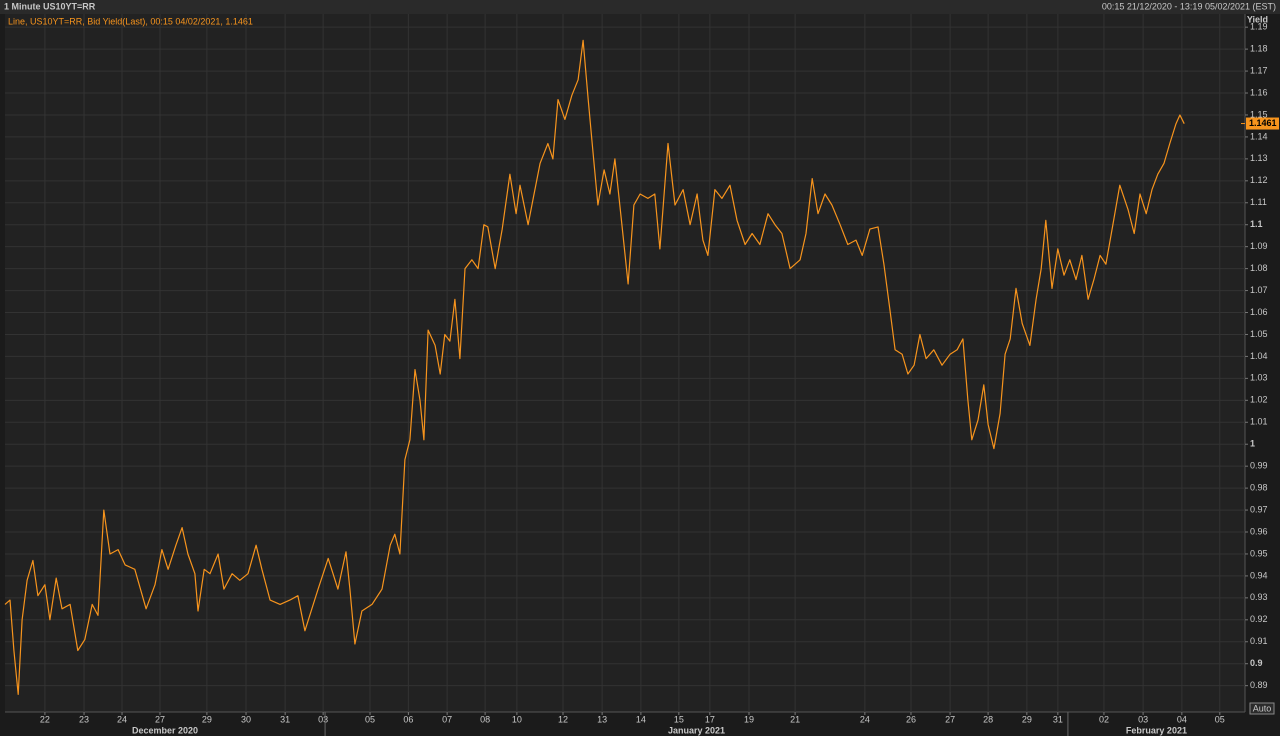 This screenshot has width=1280, height=736. Describe the element at coordinates (795, 719) in the screenshot. I see `x-tick-label: 21` at that location.